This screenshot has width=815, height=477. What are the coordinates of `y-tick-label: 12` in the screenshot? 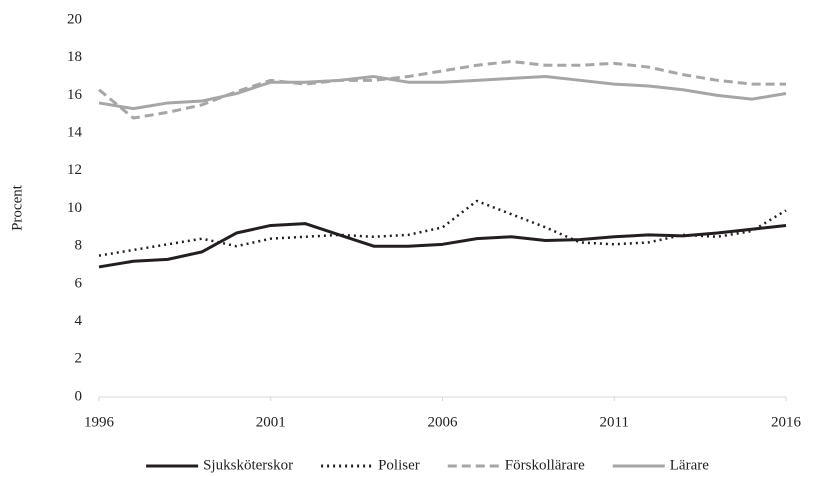 It's located at (74, 170).